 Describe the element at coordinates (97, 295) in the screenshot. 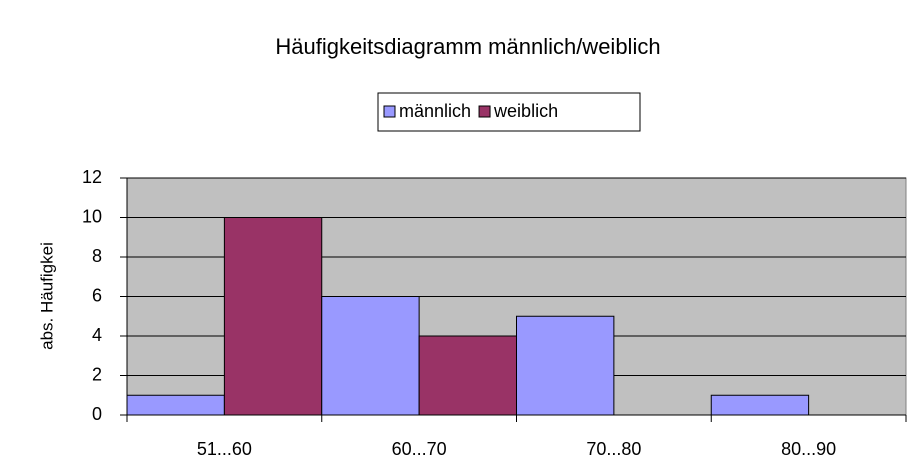

I see `y-tick-label: 6` at that location.